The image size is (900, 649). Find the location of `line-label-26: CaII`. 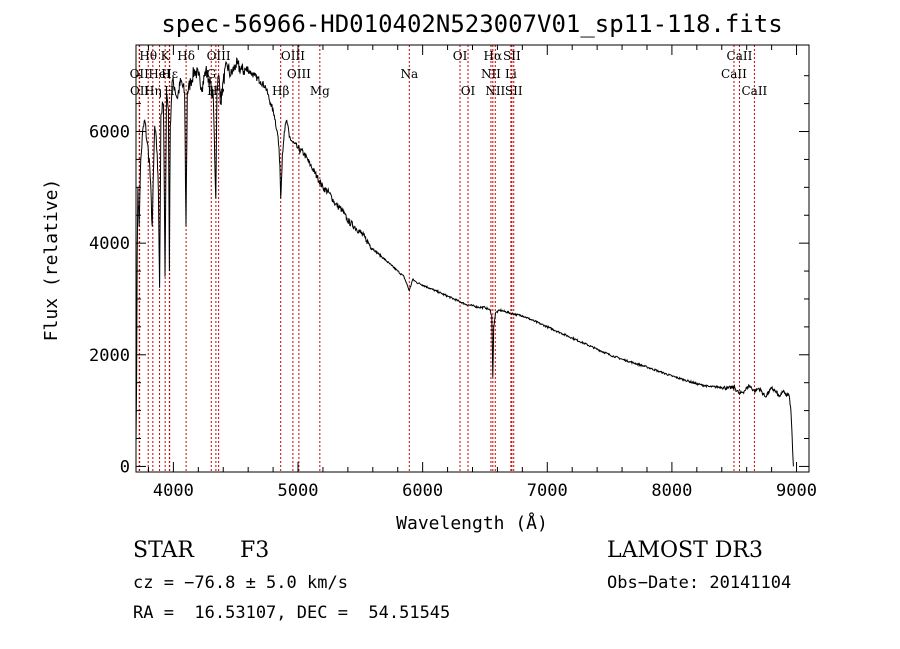

line-label-26: CaII is located at coordinates (740, 56).